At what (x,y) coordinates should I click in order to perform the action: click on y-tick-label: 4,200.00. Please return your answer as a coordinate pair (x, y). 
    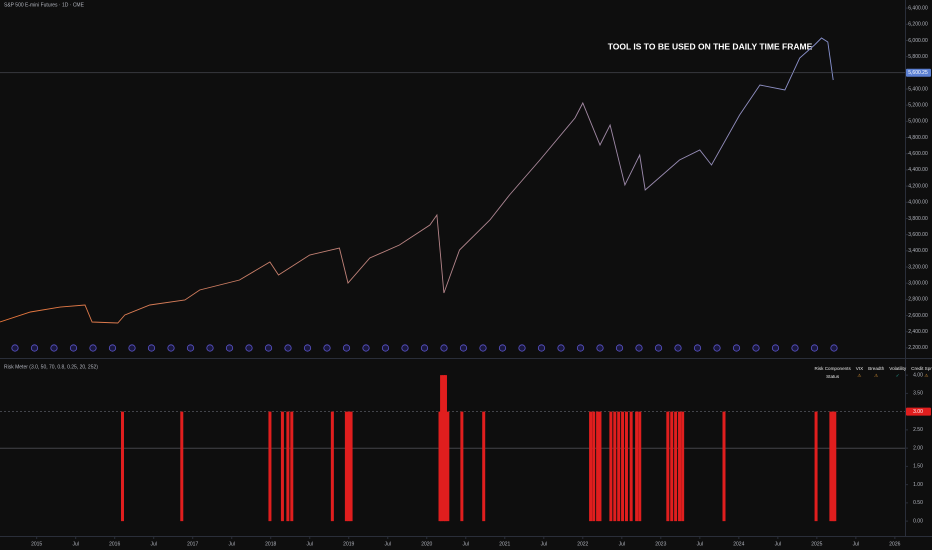
    Looking at the image, I should click on (918, 186).